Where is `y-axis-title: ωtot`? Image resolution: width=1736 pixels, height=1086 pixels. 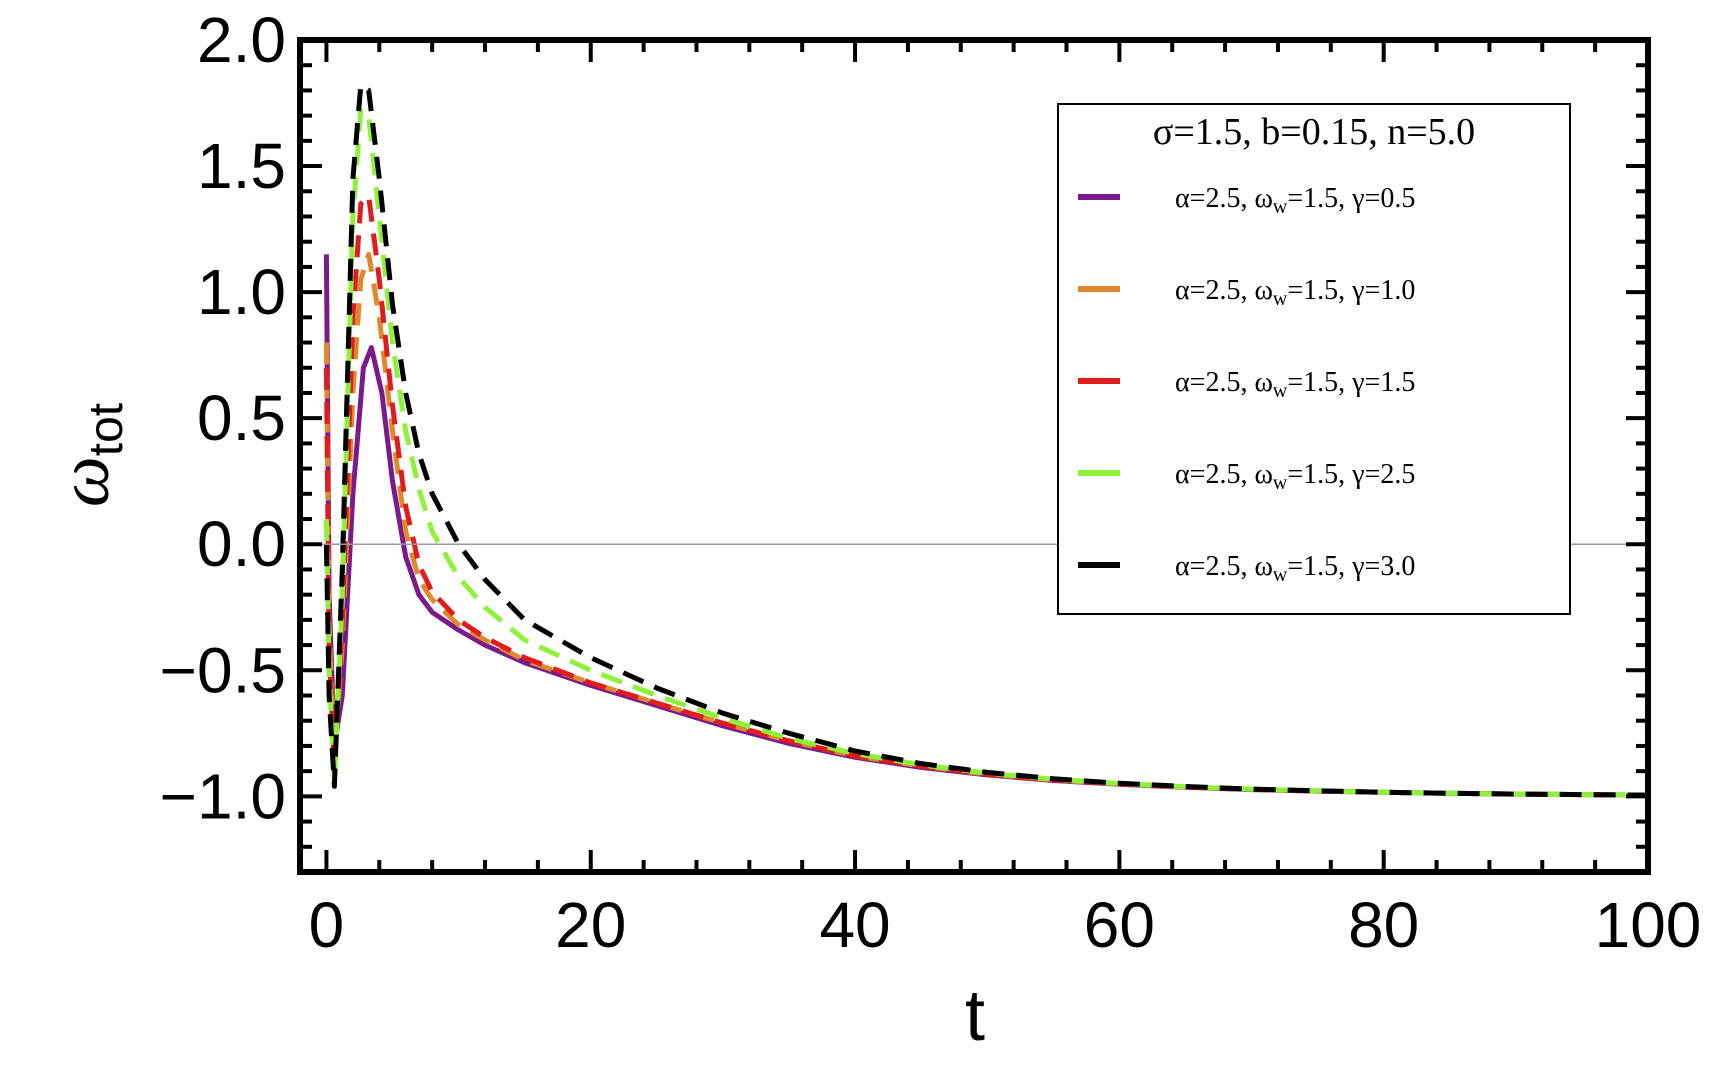 y-axis-title: ωtot is located at coordinates (88, 455).